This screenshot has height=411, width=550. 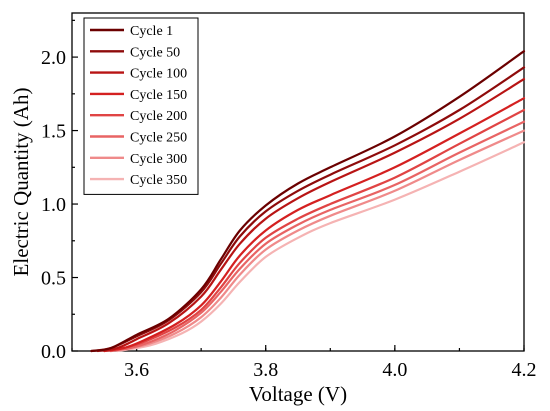 What do you see at coordinates (53, 132) in the screenshot?
I see `y-tick-label: 1.5` at bounding box center [53, 132].